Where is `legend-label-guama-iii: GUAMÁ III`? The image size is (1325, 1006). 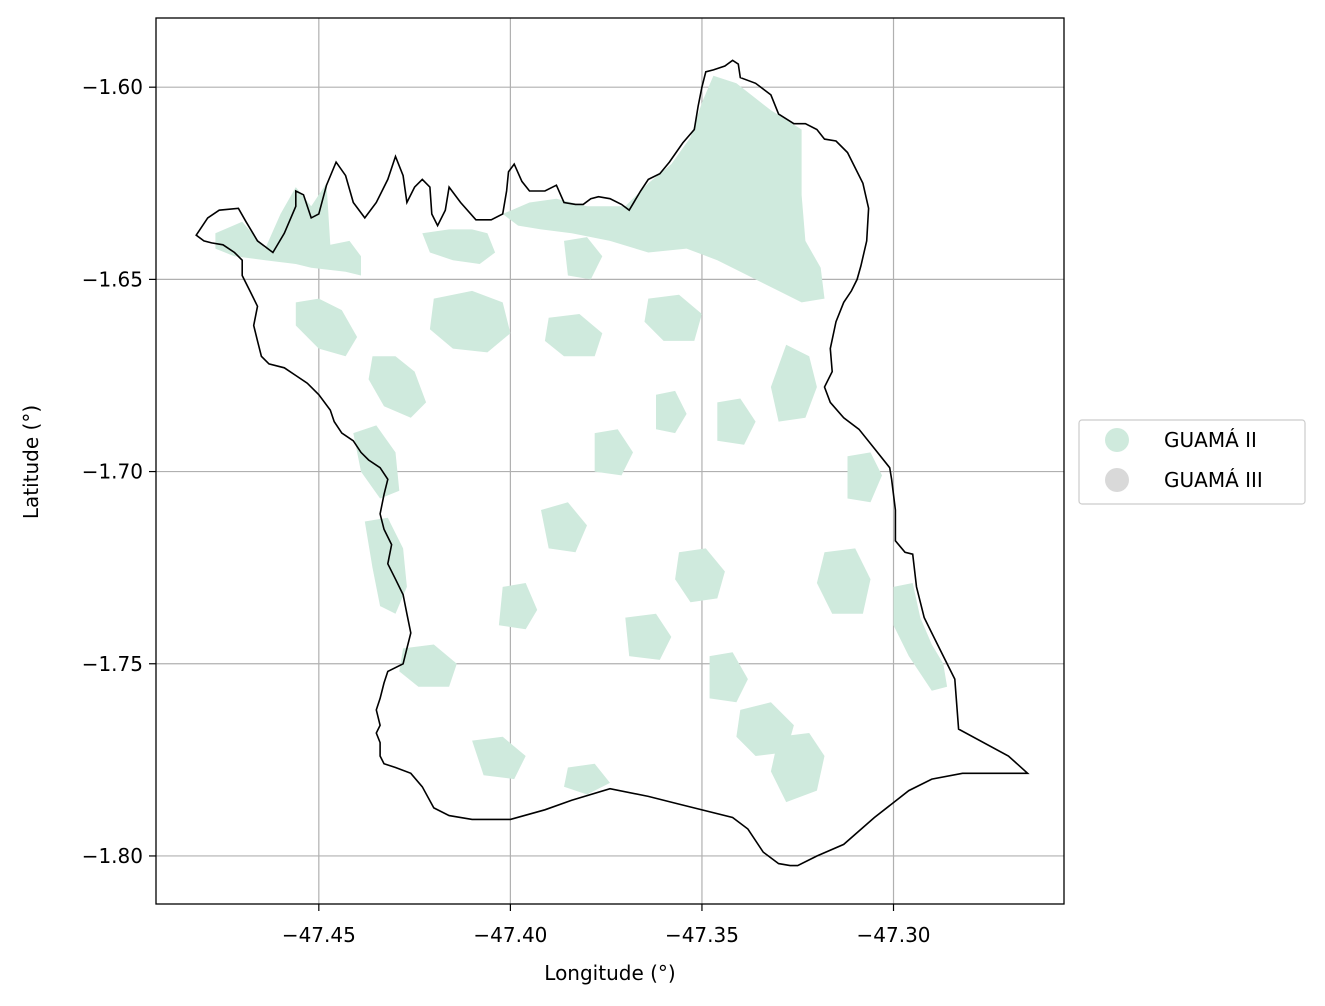 legend-label-guama-iii: GUAMÁ III is located at coordinates (1213, 480).